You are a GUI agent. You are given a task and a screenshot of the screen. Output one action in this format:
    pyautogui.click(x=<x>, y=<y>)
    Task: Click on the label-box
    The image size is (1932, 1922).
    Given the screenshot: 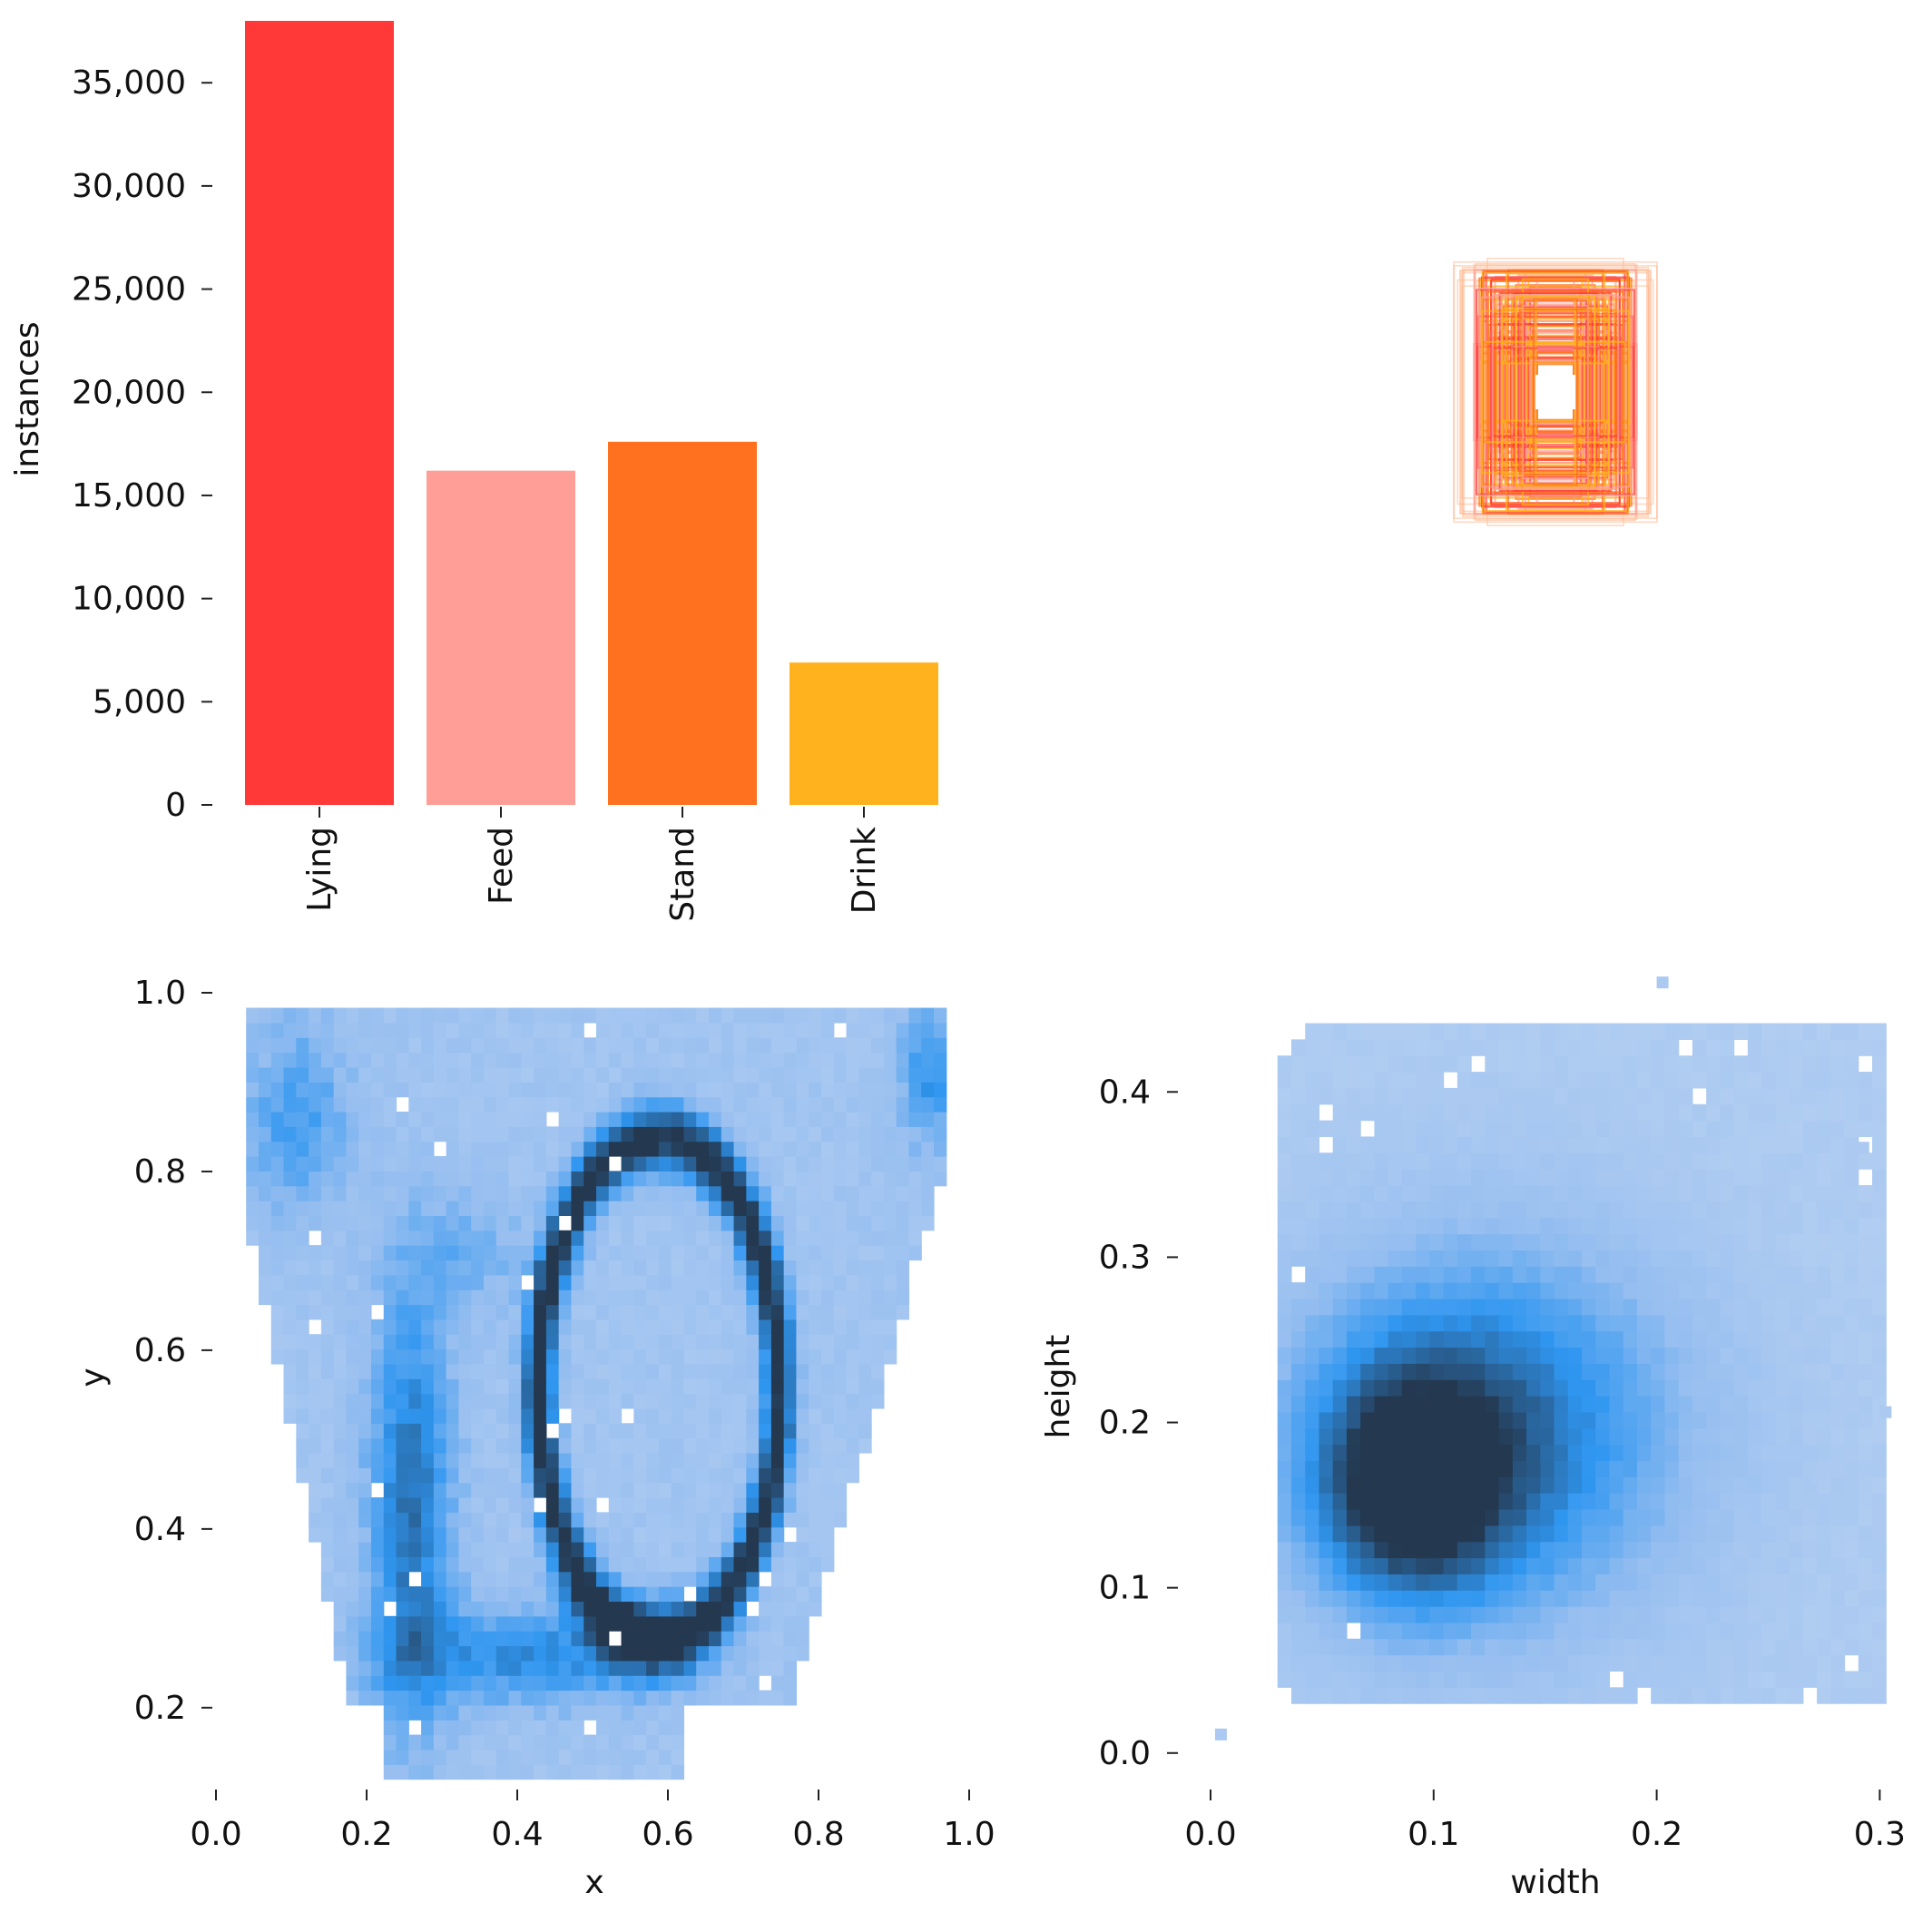 What is the action you would take?
    pyautogui.click(x=1556, y=392)
    